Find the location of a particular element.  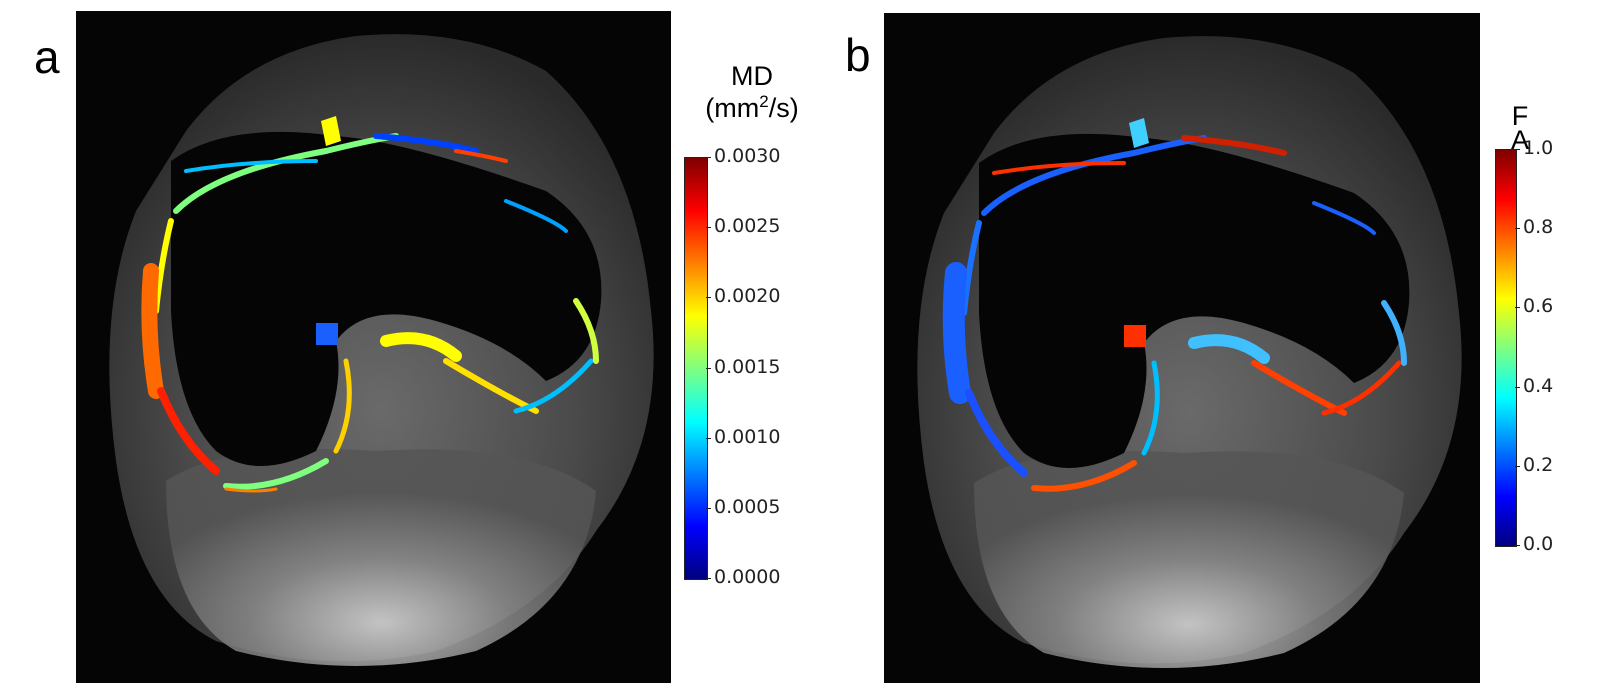

colorbar-b-tick-label: 0.0 is located at coordinates (1538, 544).